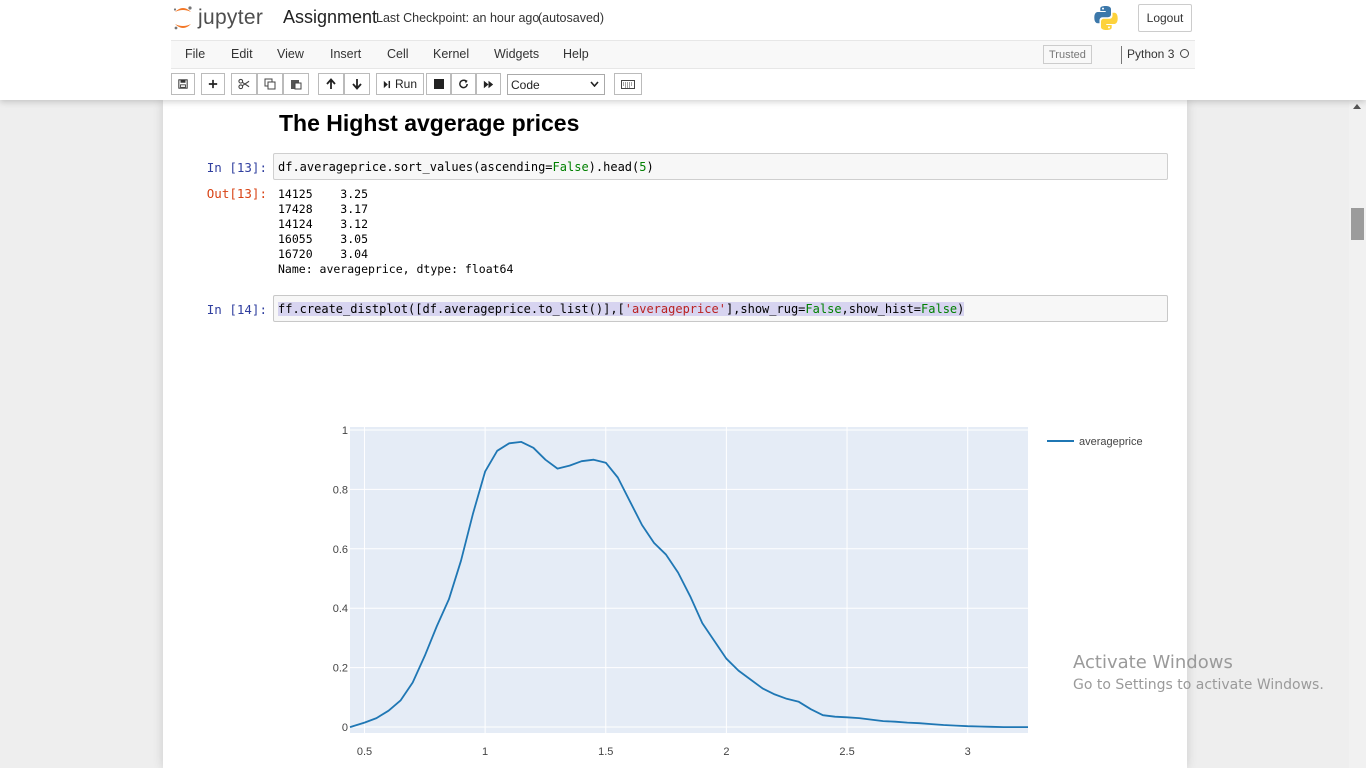  I want to click on kernel-divider, so click(1121, 55).